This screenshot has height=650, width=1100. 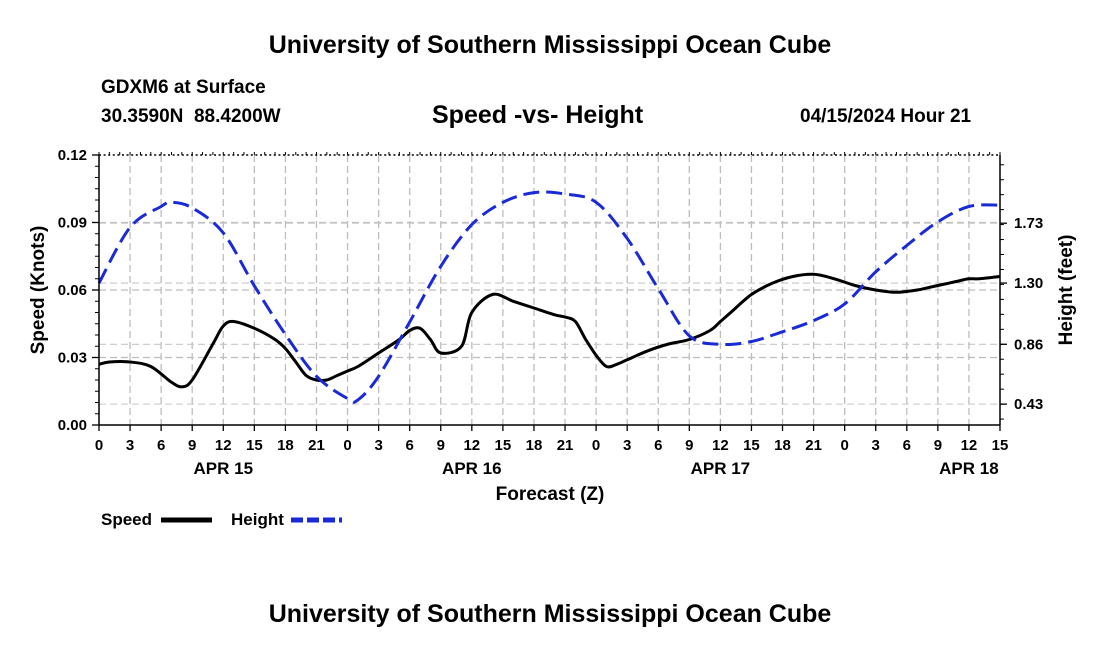 What do you see at coordinates (72, 425) in the screenshot?
I see `y-tick-label: 0.00` at bounding box center [72, 425].